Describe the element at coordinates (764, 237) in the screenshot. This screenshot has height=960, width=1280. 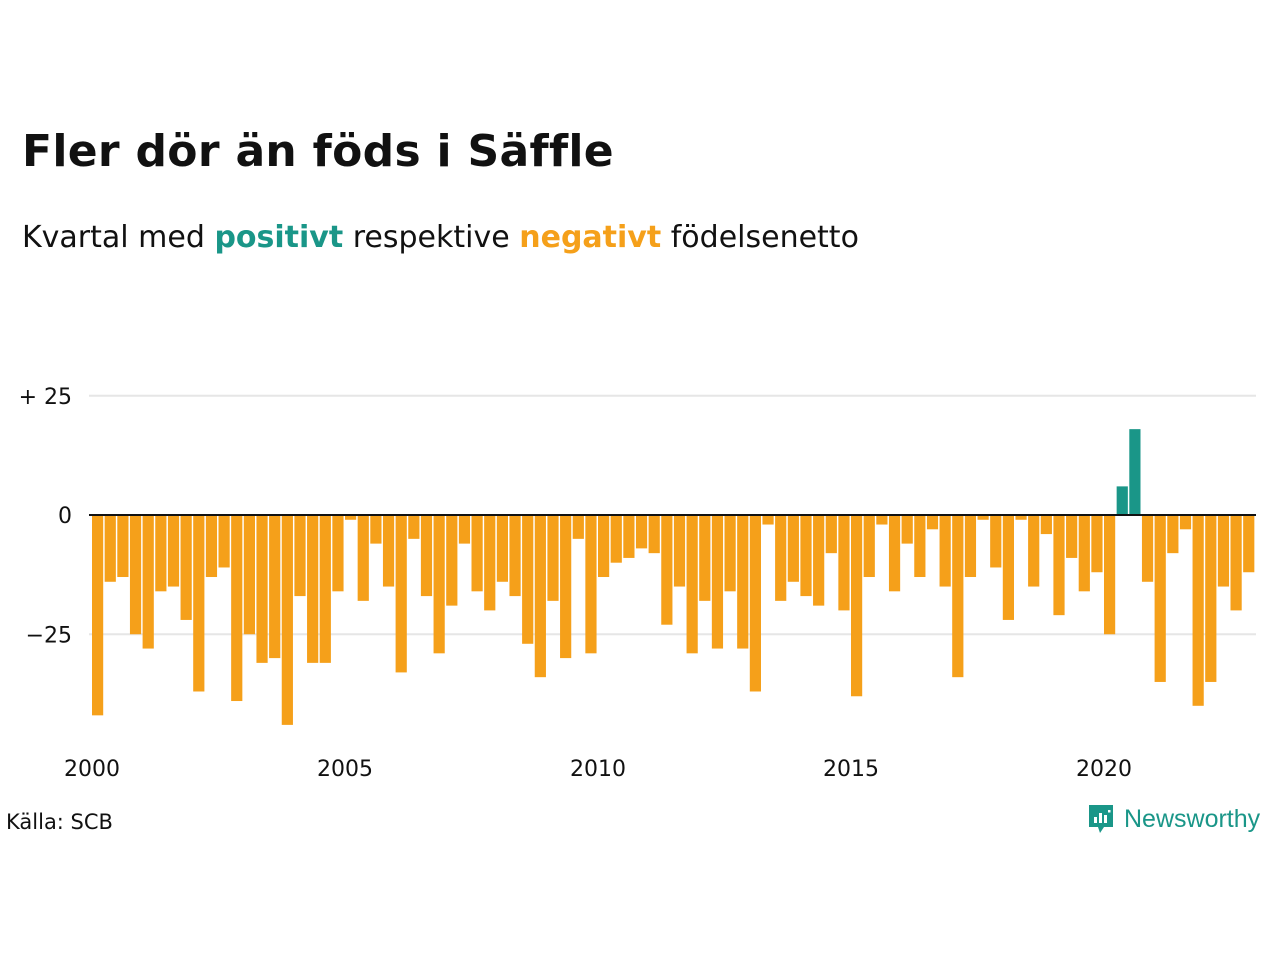
I see `subtitle-suffix: födelsenetto` at that location.